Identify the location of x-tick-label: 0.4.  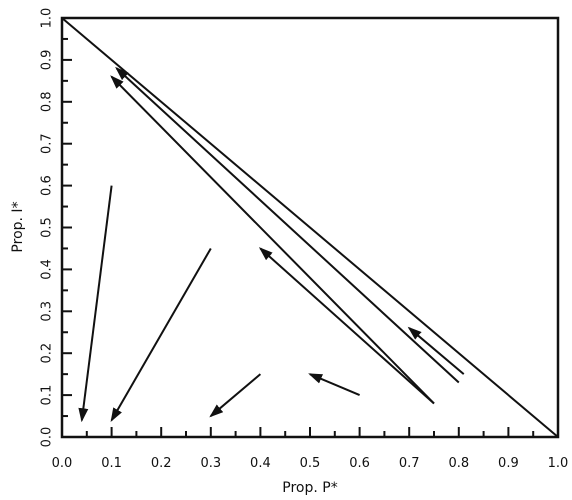
(260, 463).